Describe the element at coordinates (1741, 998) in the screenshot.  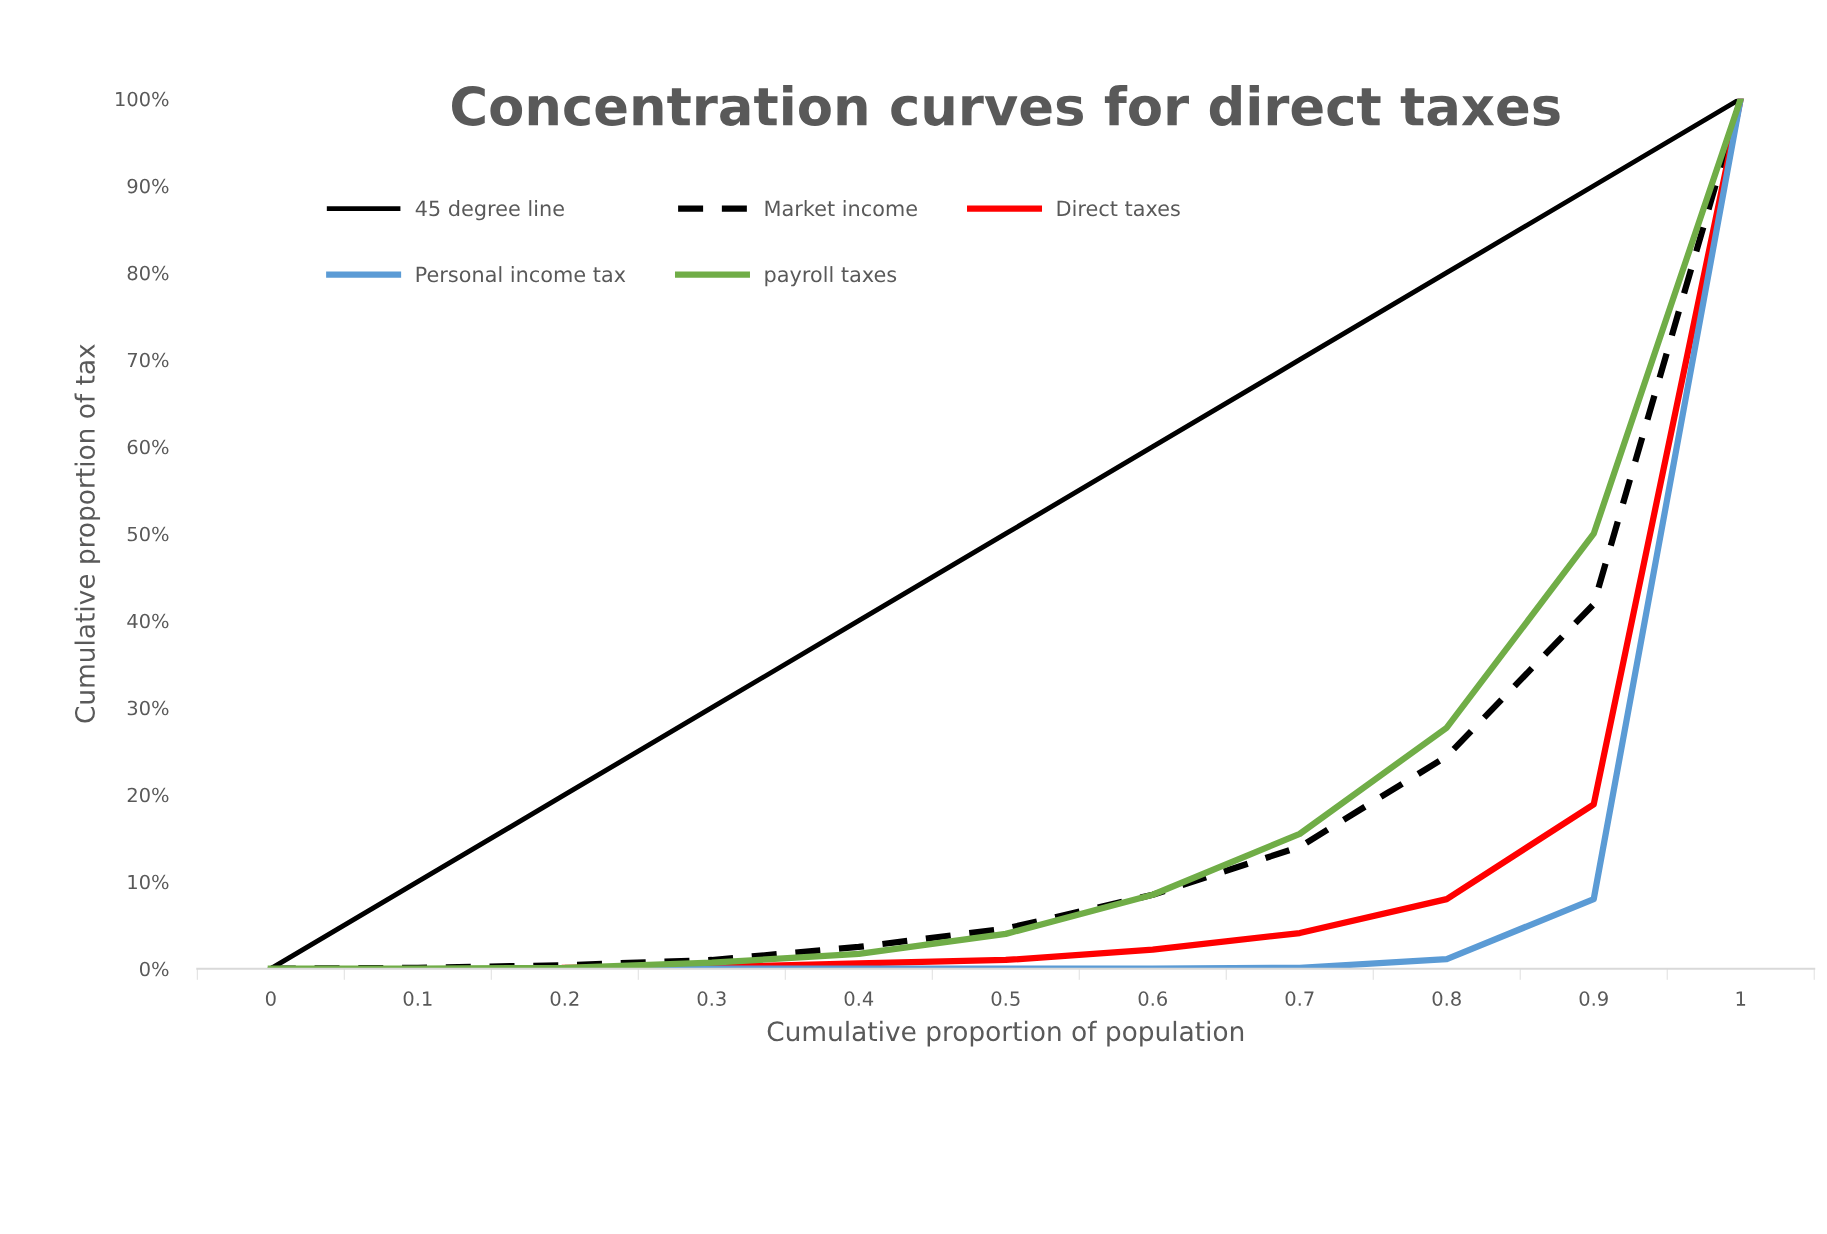
I see `x-tick-label: 1` at that location.